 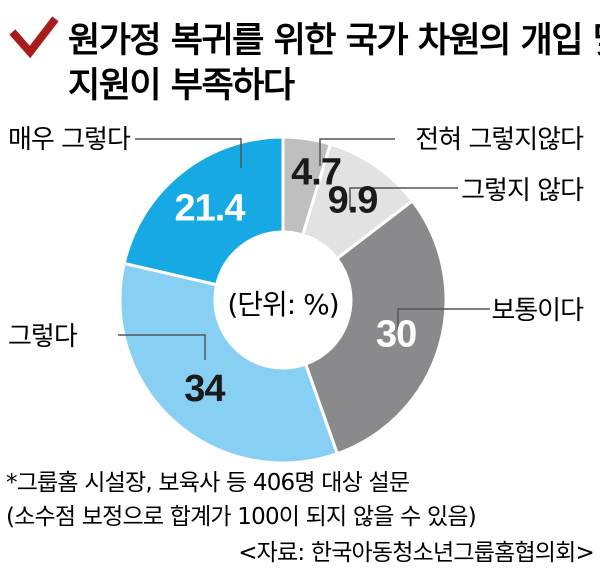 What do you see at coordinates (396, 335) in the screenshot?
I see `value-label-neutral: 30` at bounding box center [396, 335].